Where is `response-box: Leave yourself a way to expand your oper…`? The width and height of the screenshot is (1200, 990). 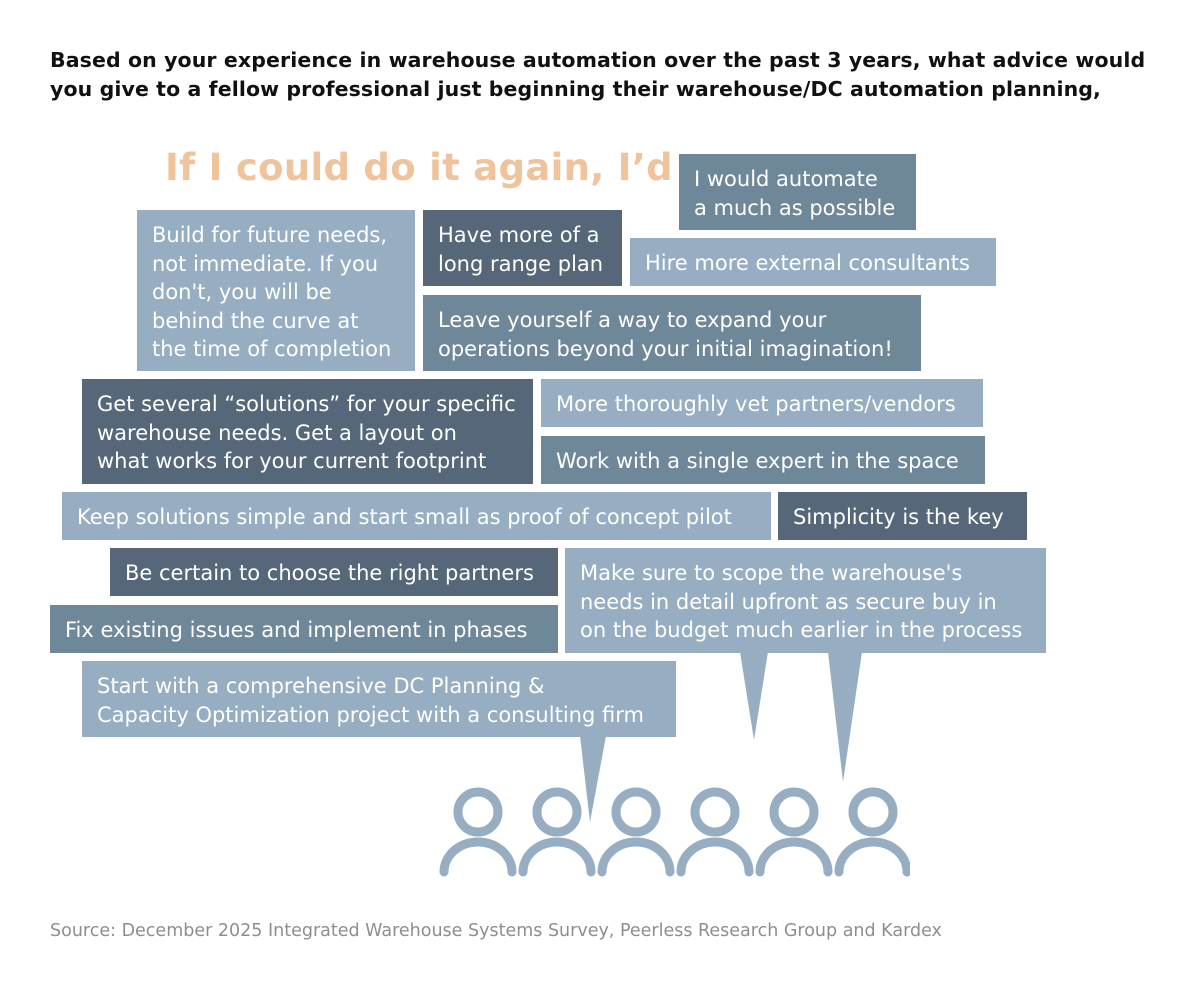
response-box: Leave yourself a way to expand your oper… is located at coordinates (672, 333).